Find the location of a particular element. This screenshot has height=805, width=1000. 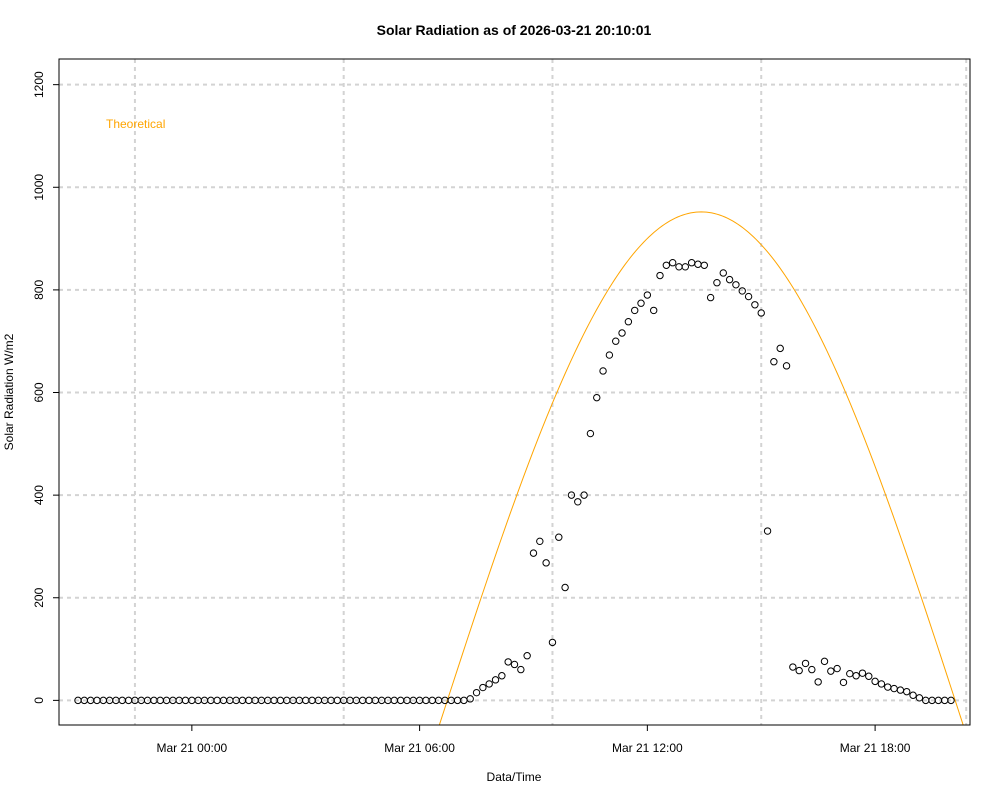

x-axis-label: Data/Time is located at coordinates (514, 777).